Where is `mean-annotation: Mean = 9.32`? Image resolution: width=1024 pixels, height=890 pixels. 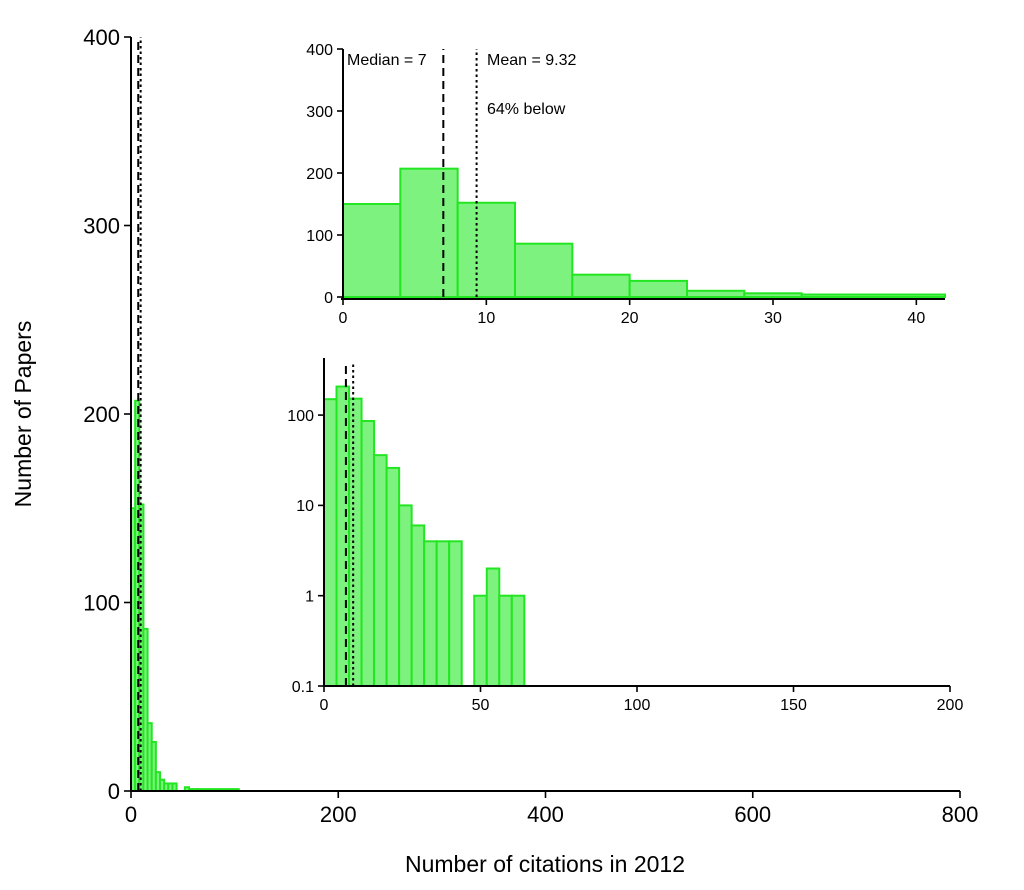
mean-annotation: Mean = 9.32 is located at coordinates (532, 60).